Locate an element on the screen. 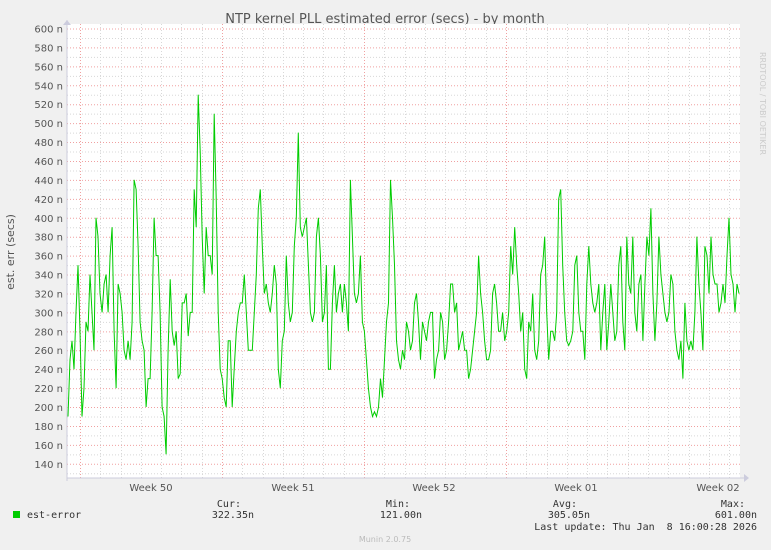 The width and height of the screenshot is (771, 550). y-axis-label: est. err (secs) is located at coordinates (10, 252).